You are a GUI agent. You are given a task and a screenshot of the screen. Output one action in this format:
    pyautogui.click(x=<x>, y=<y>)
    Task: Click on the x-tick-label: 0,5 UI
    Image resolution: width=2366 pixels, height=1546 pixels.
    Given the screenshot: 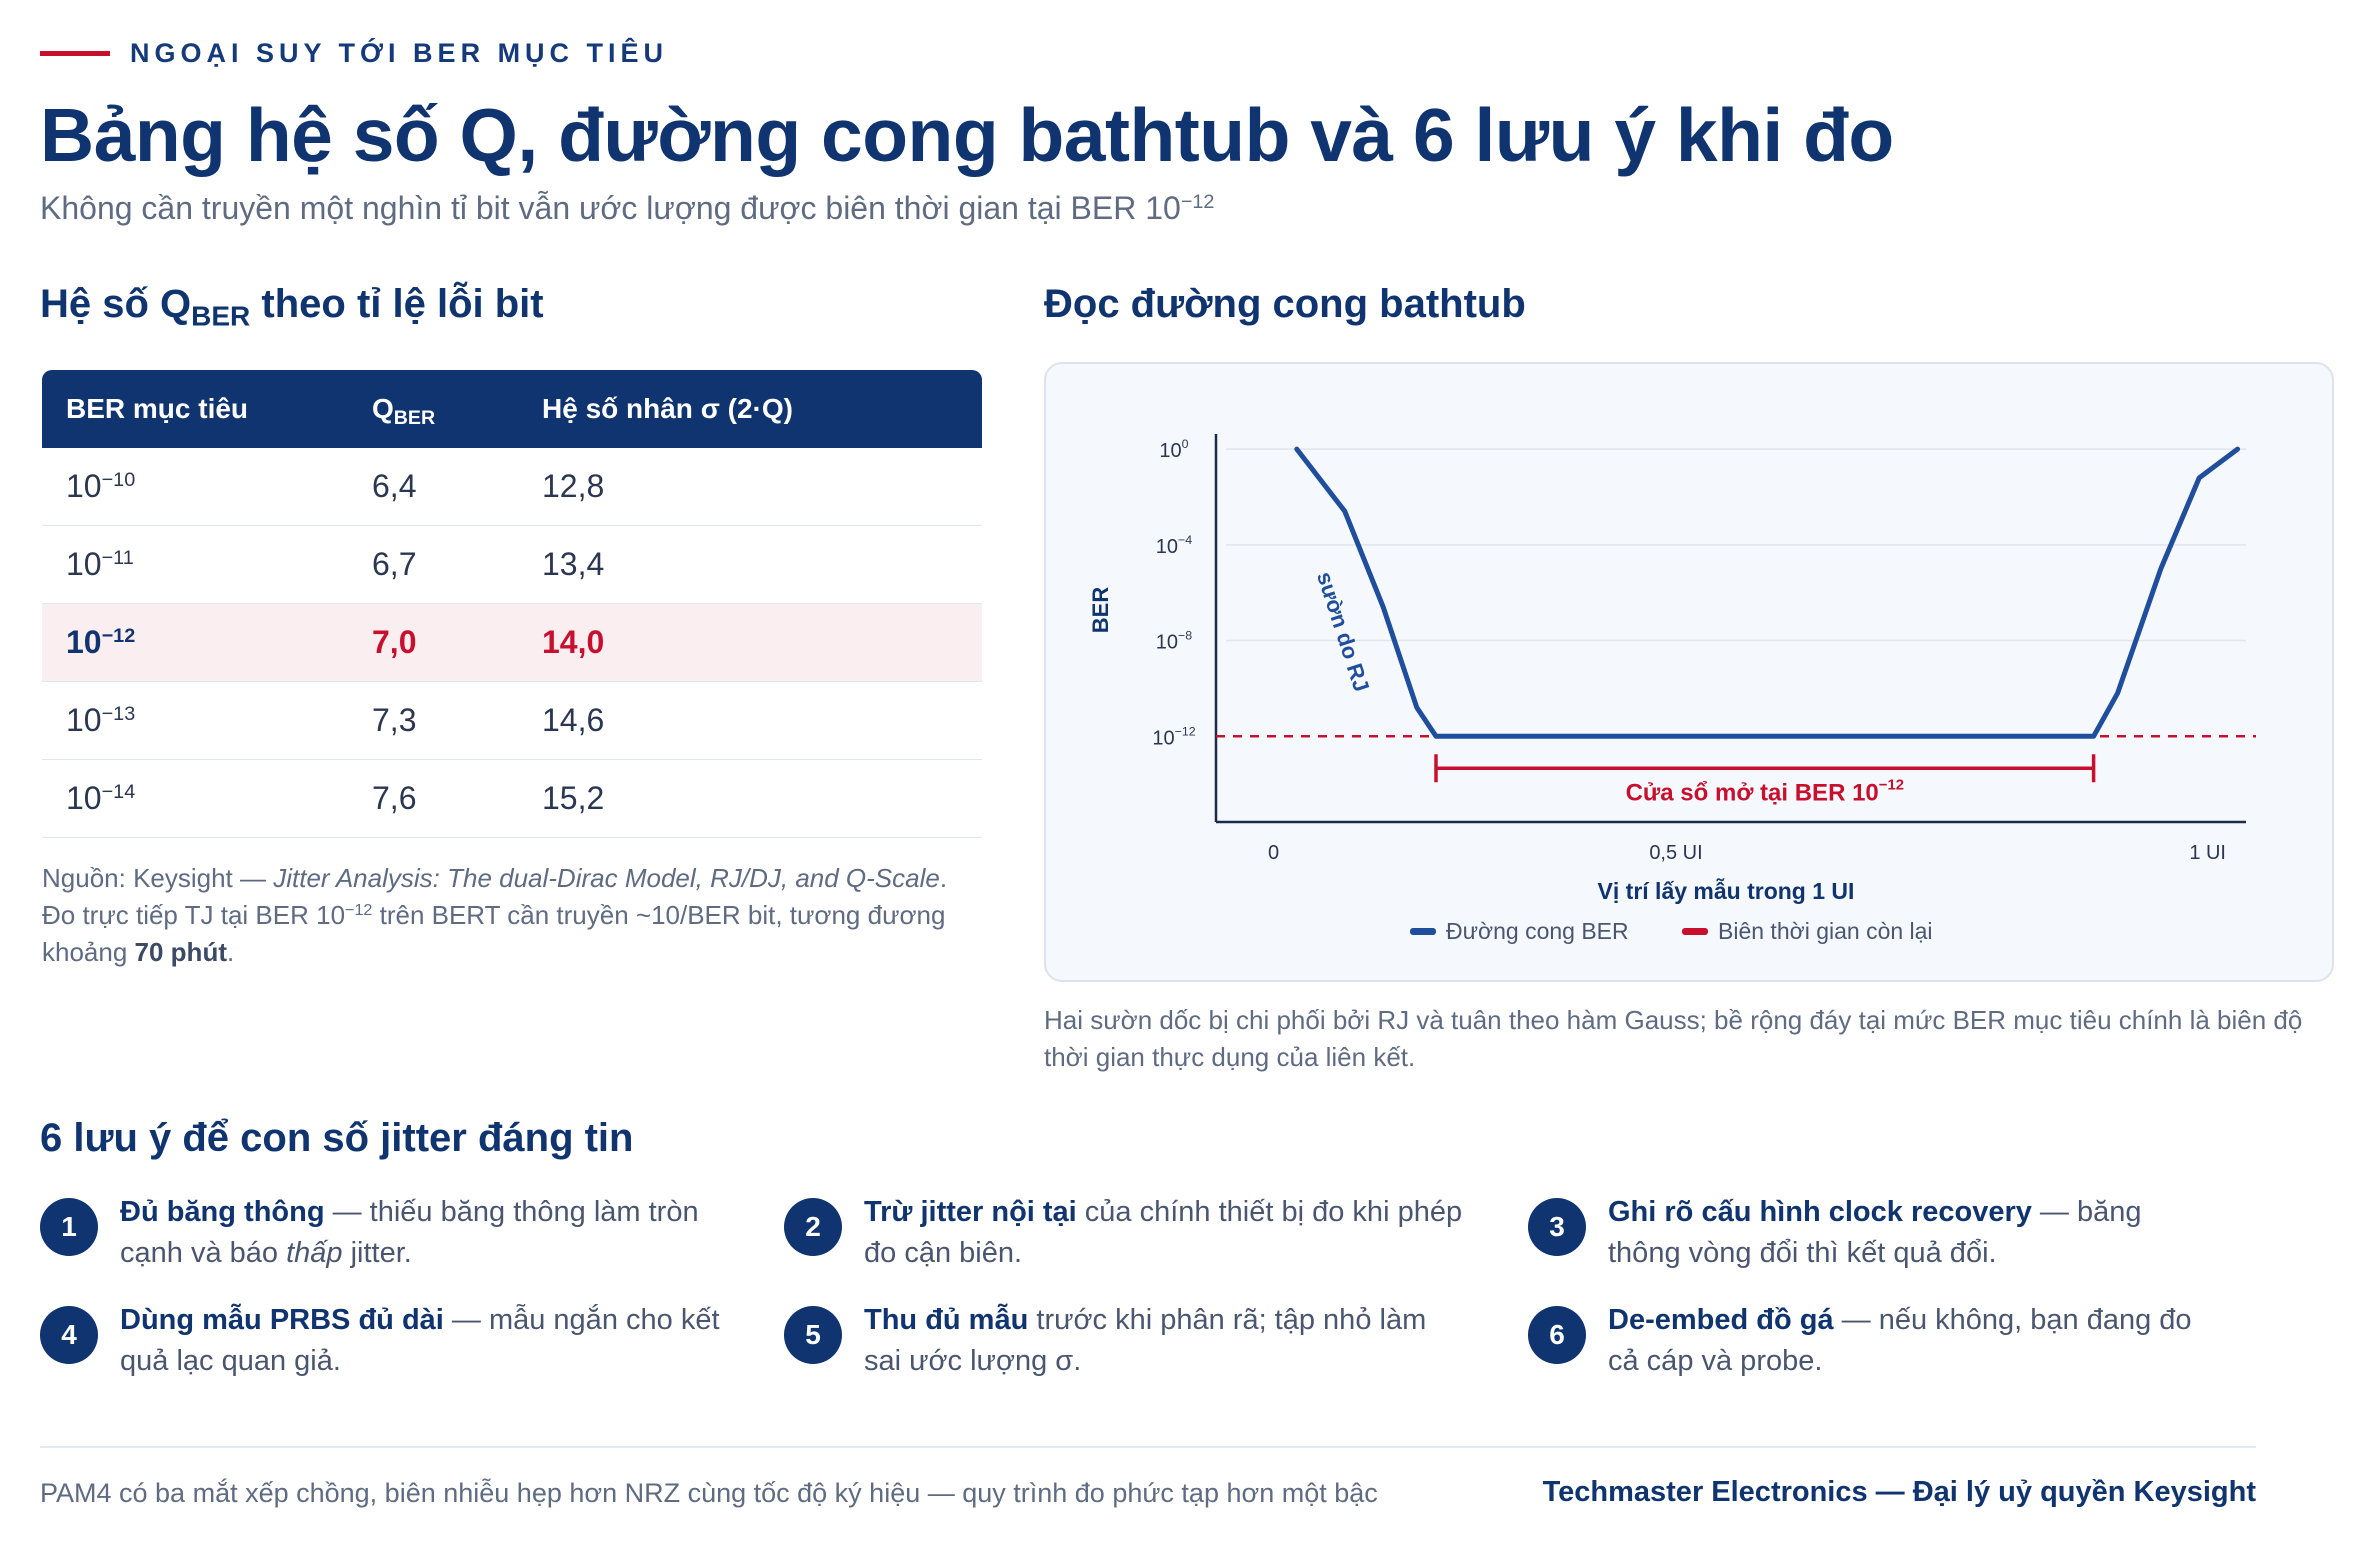 What is the action you would take?
    pyautogui.click(x=1675, y=853)
    